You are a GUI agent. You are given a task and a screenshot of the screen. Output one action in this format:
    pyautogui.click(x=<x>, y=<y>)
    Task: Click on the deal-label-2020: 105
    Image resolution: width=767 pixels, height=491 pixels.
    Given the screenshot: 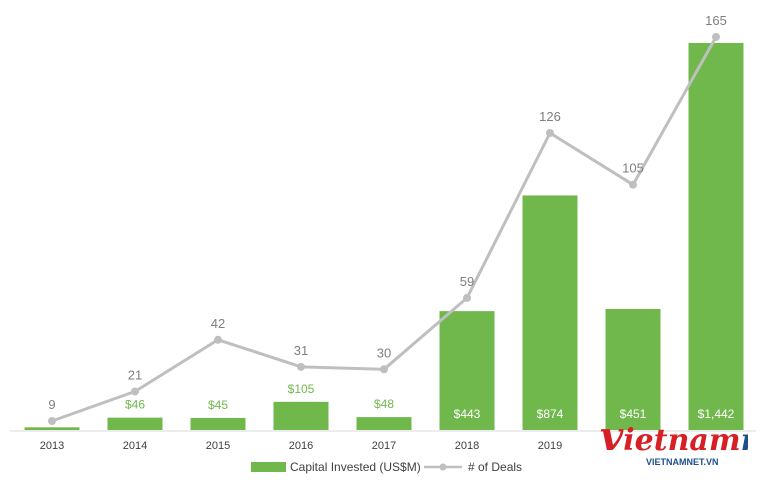 What is the action you would take?
    pyautogui.click(x=633, y=168)
    